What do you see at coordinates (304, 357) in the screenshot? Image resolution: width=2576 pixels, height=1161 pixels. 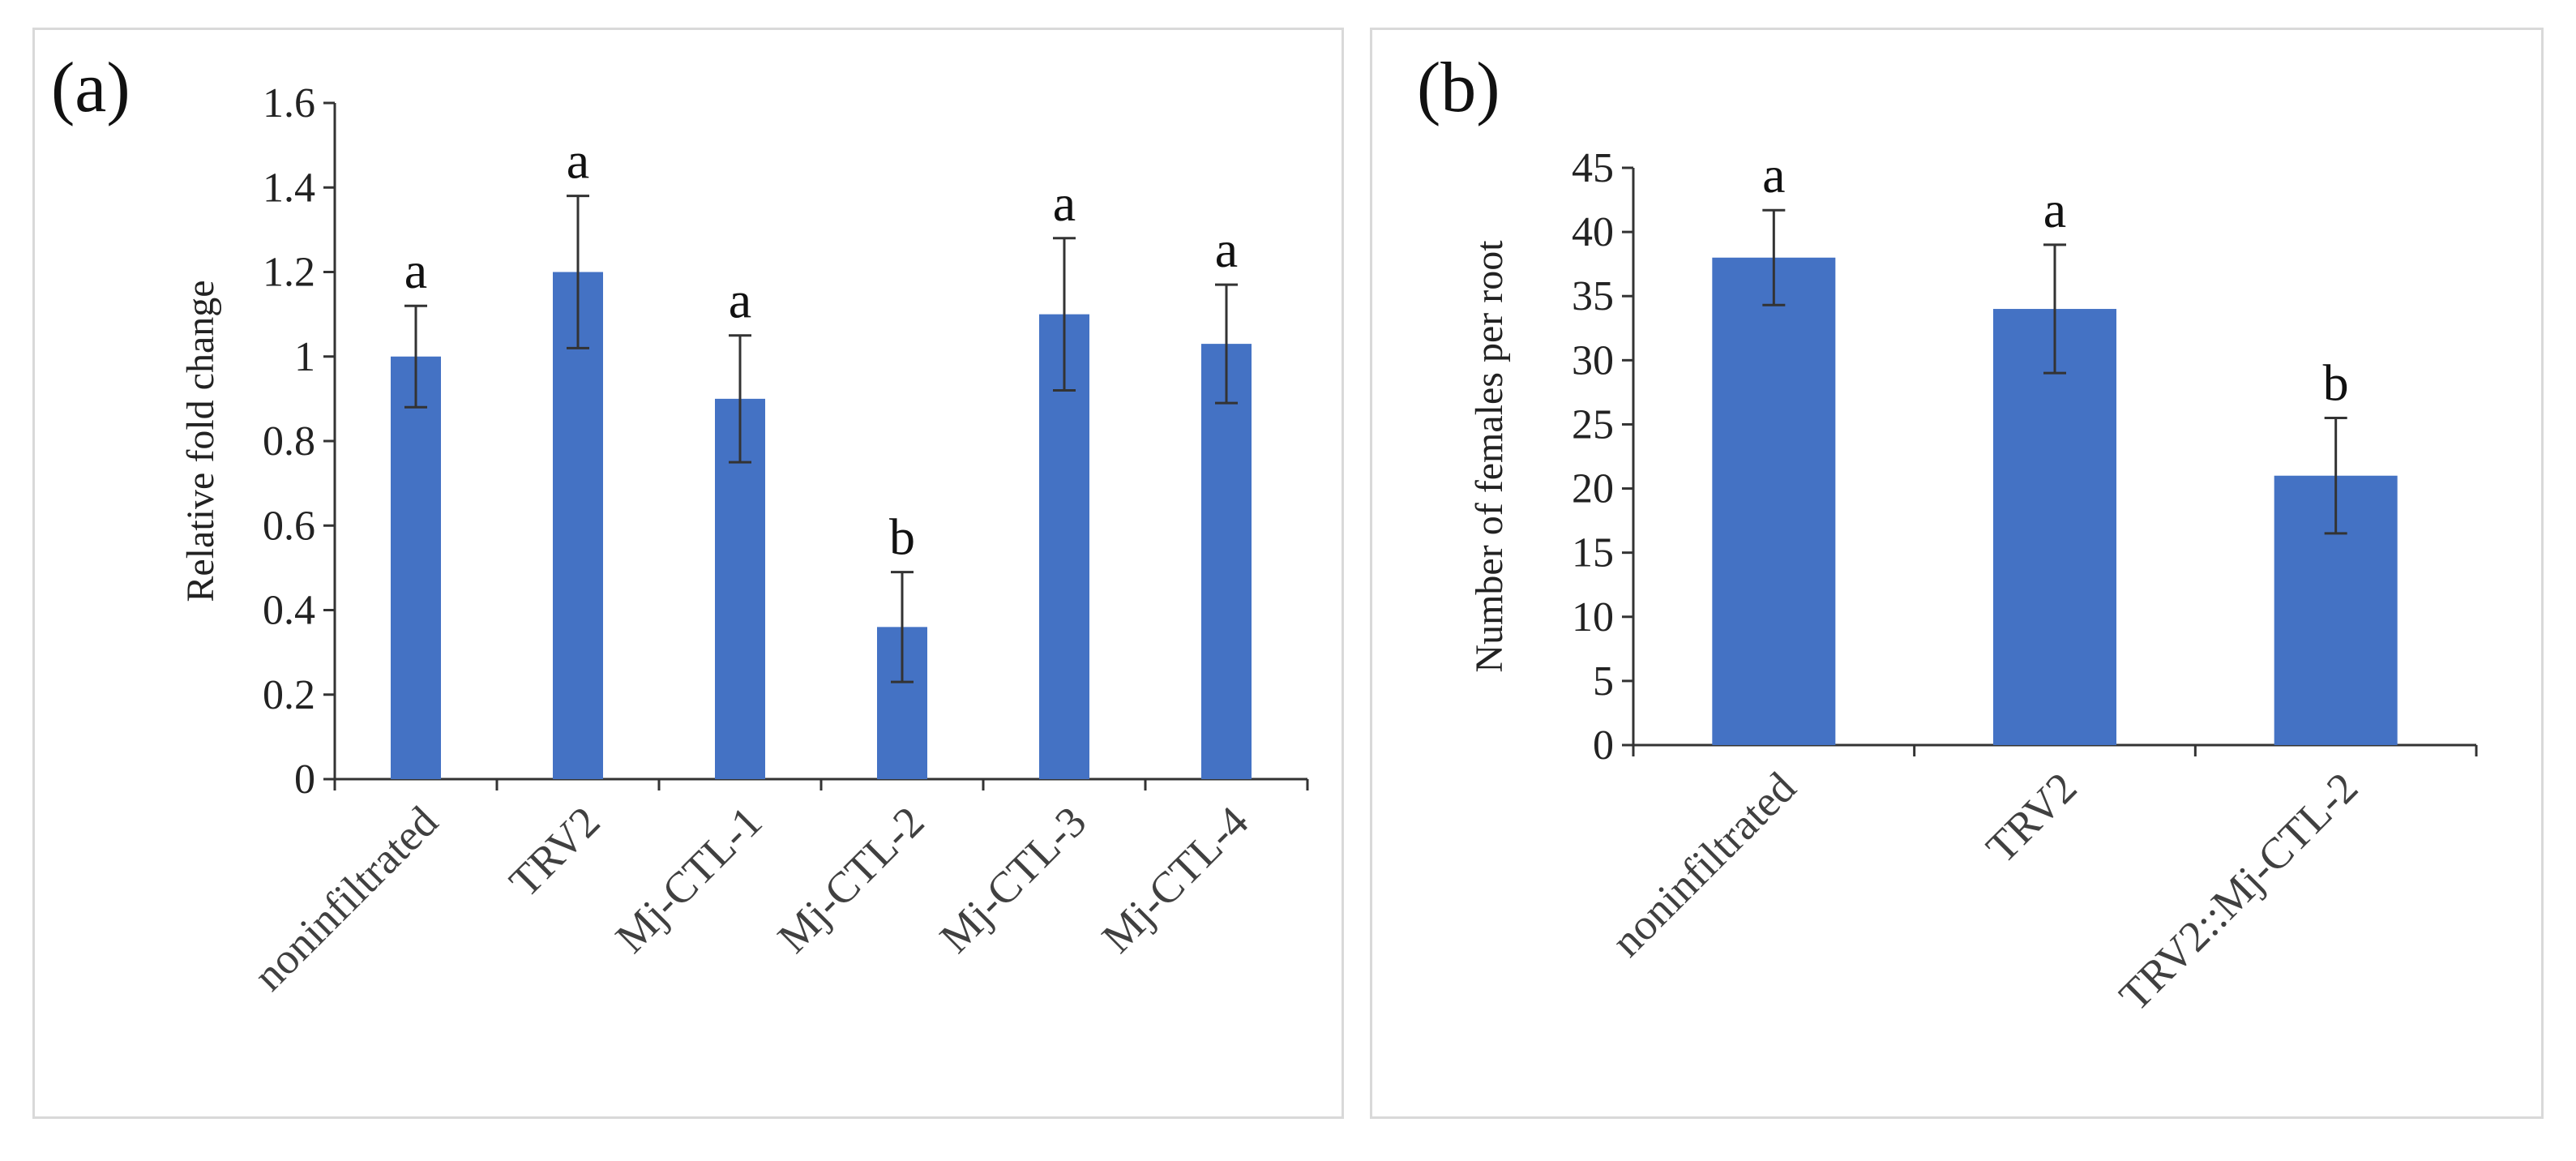 I see `chart-0-y-tick-label: 1` at bounding box center [304, 357].